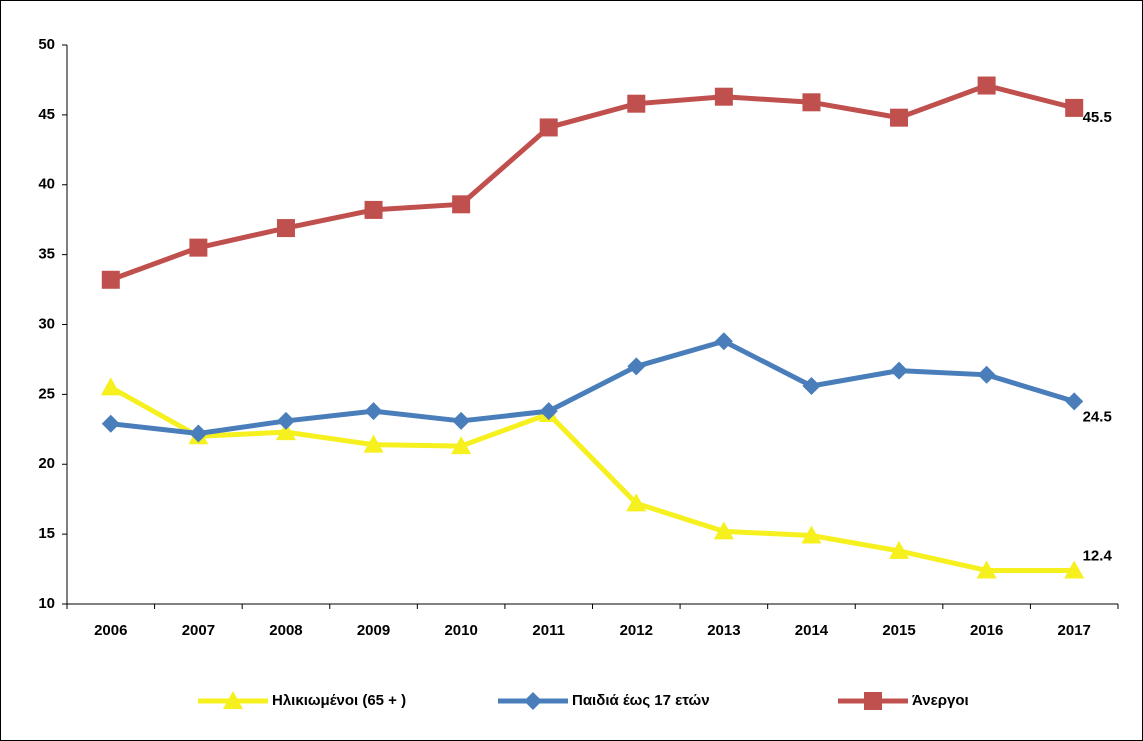  What do you see at coordinates (46, 114) in the screenshot?
I see `y-tick-label: 45` at bounding box center [46, 114].